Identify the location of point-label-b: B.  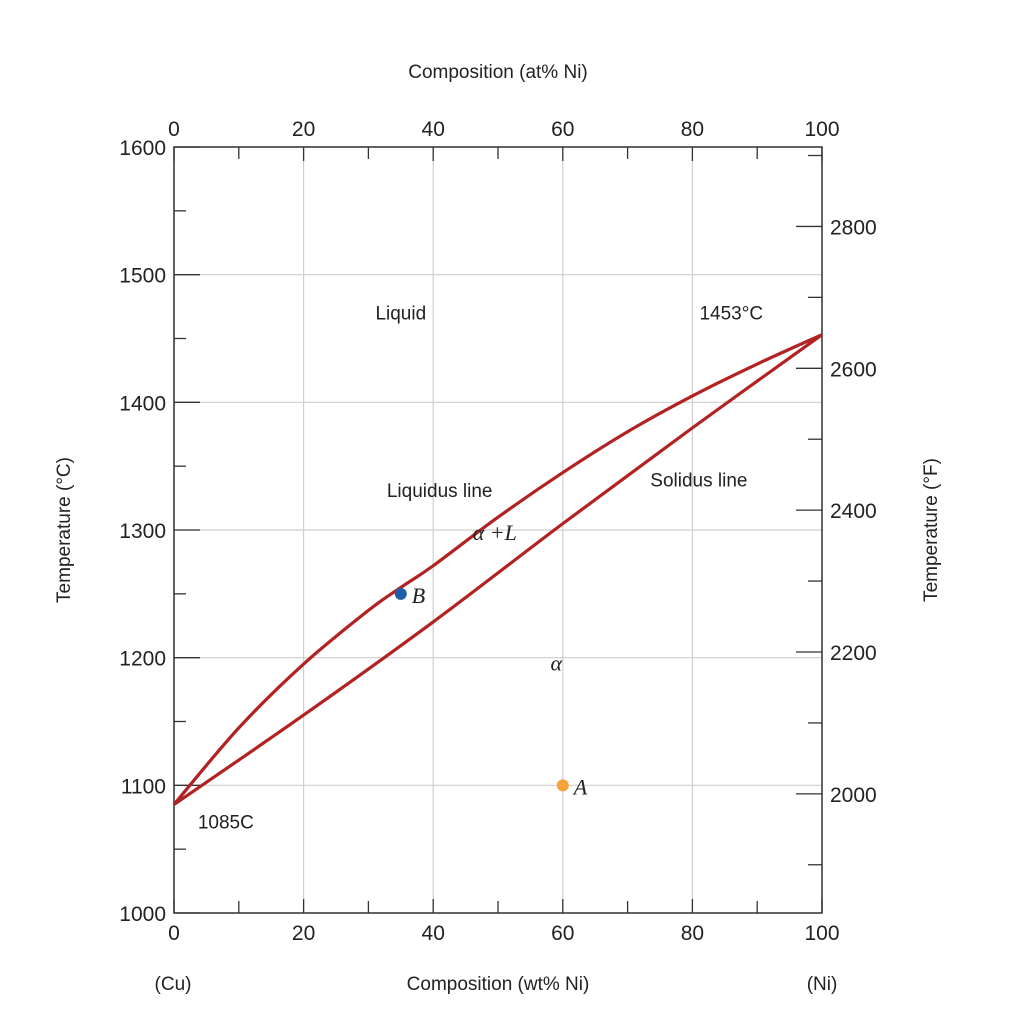
(418, 595).